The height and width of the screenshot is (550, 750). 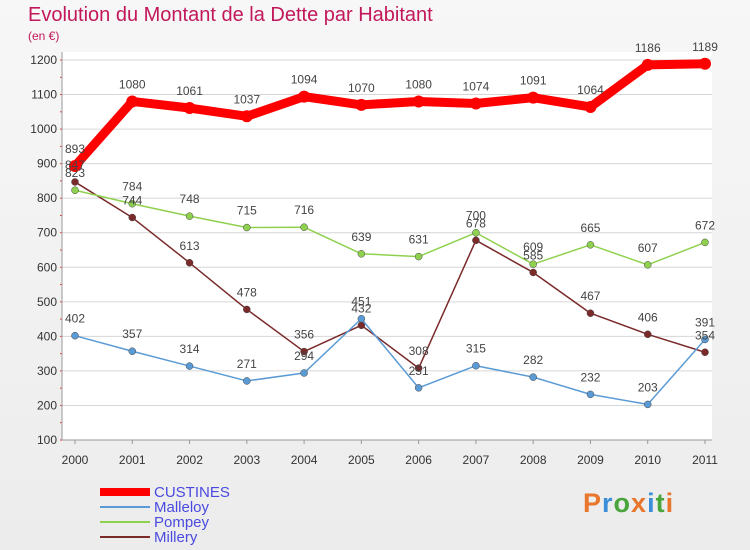 What do you see at coordinates (593, 503) in the screenshot?
I see `logo-letter: P` at bounding box center [593, 503].